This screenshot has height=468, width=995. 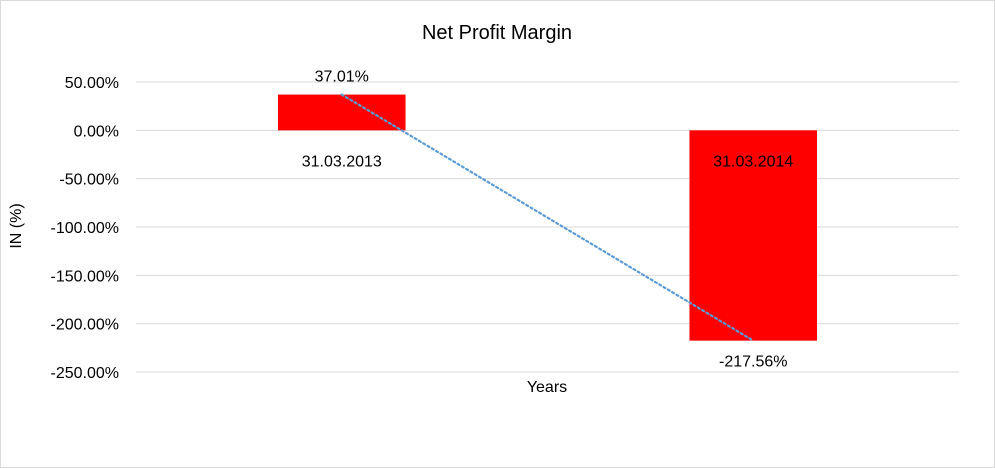 What do you see at coordinates (497, 33) in the screenshot?
I see `chart-title: Net Profit Margin` at bounding box center [497, 33].